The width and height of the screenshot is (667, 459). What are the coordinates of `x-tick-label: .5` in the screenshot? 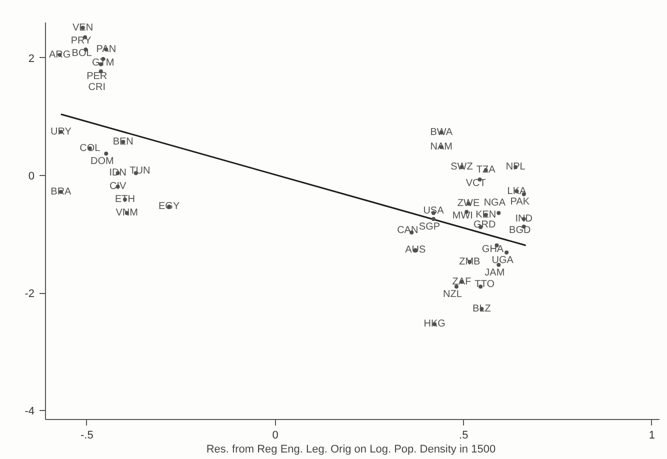 It's located at (463, 436).